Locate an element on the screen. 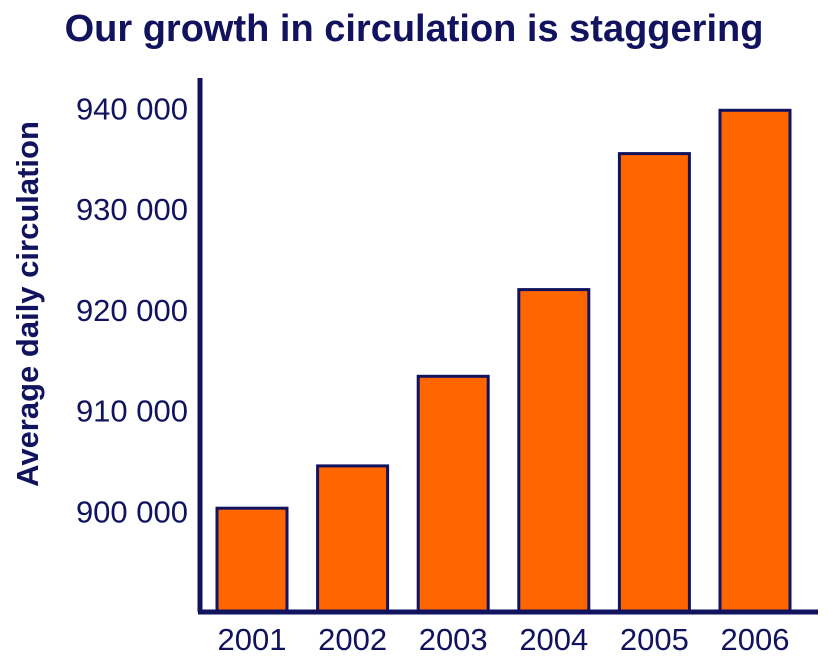 The width and height of the screenshot is (828, 656). bar-2005 is located at coordinates (654, 383).